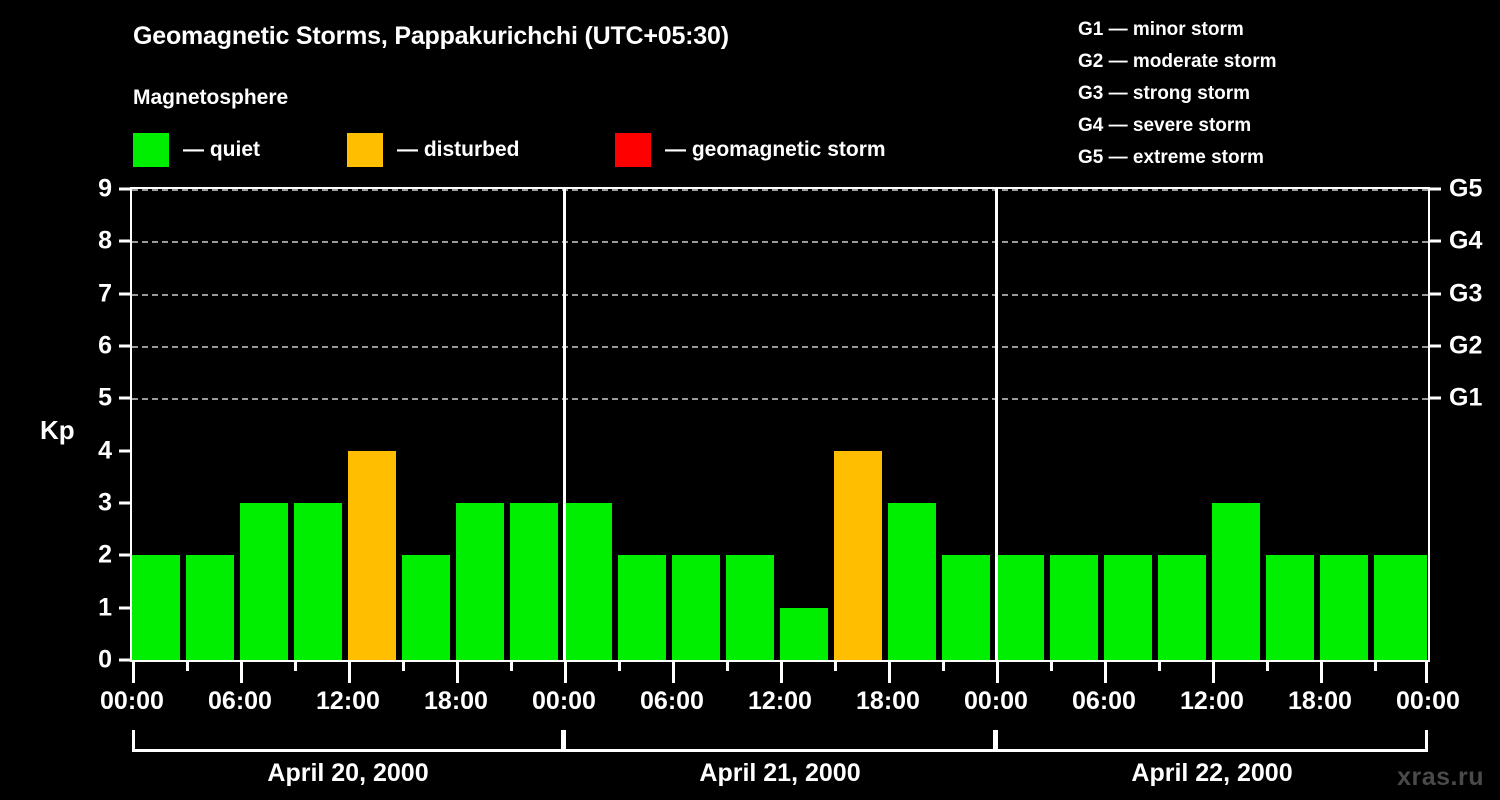  I want to click on y-tick-label-1: 1, so click(105, 607).